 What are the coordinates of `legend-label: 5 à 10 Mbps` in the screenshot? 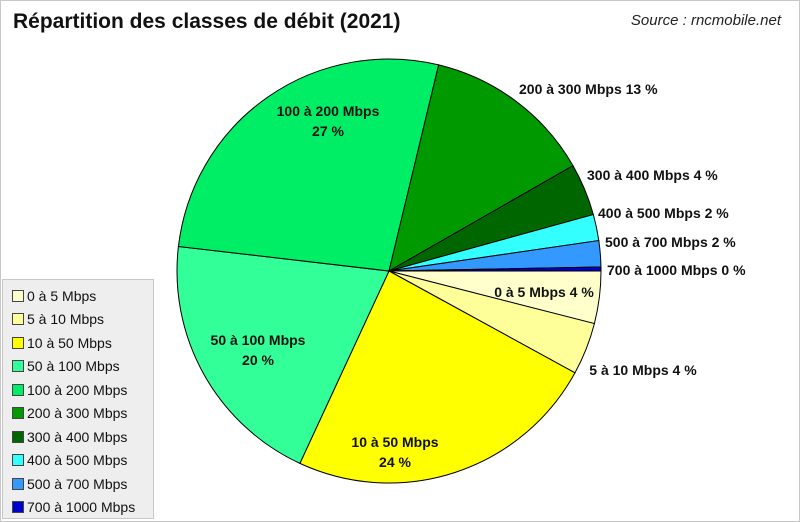 It's located at (66, 319).